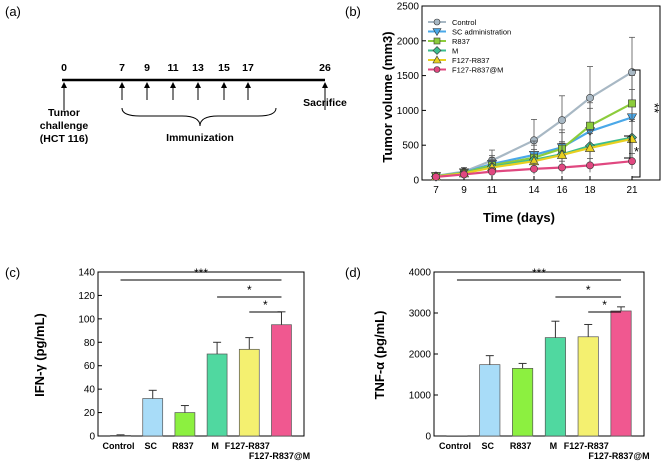 The height and width of the screenshot is (469, 665). What do you see at coordinates (527, 355) in the screenshot?
I see `chart-d-axes: 0 1000 2000 3000 4000` at bounding box center [527, 355].